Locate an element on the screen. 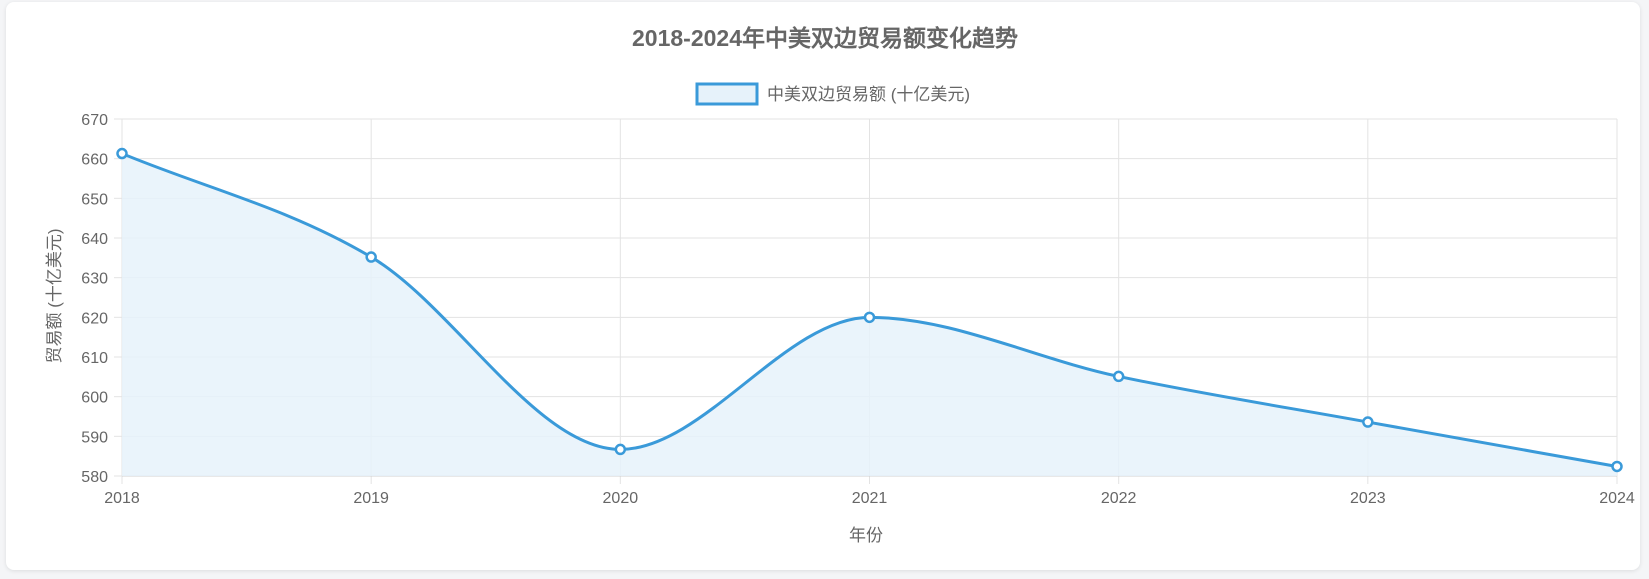  y-tick-label: 600 is located at coordinates (94, 398).